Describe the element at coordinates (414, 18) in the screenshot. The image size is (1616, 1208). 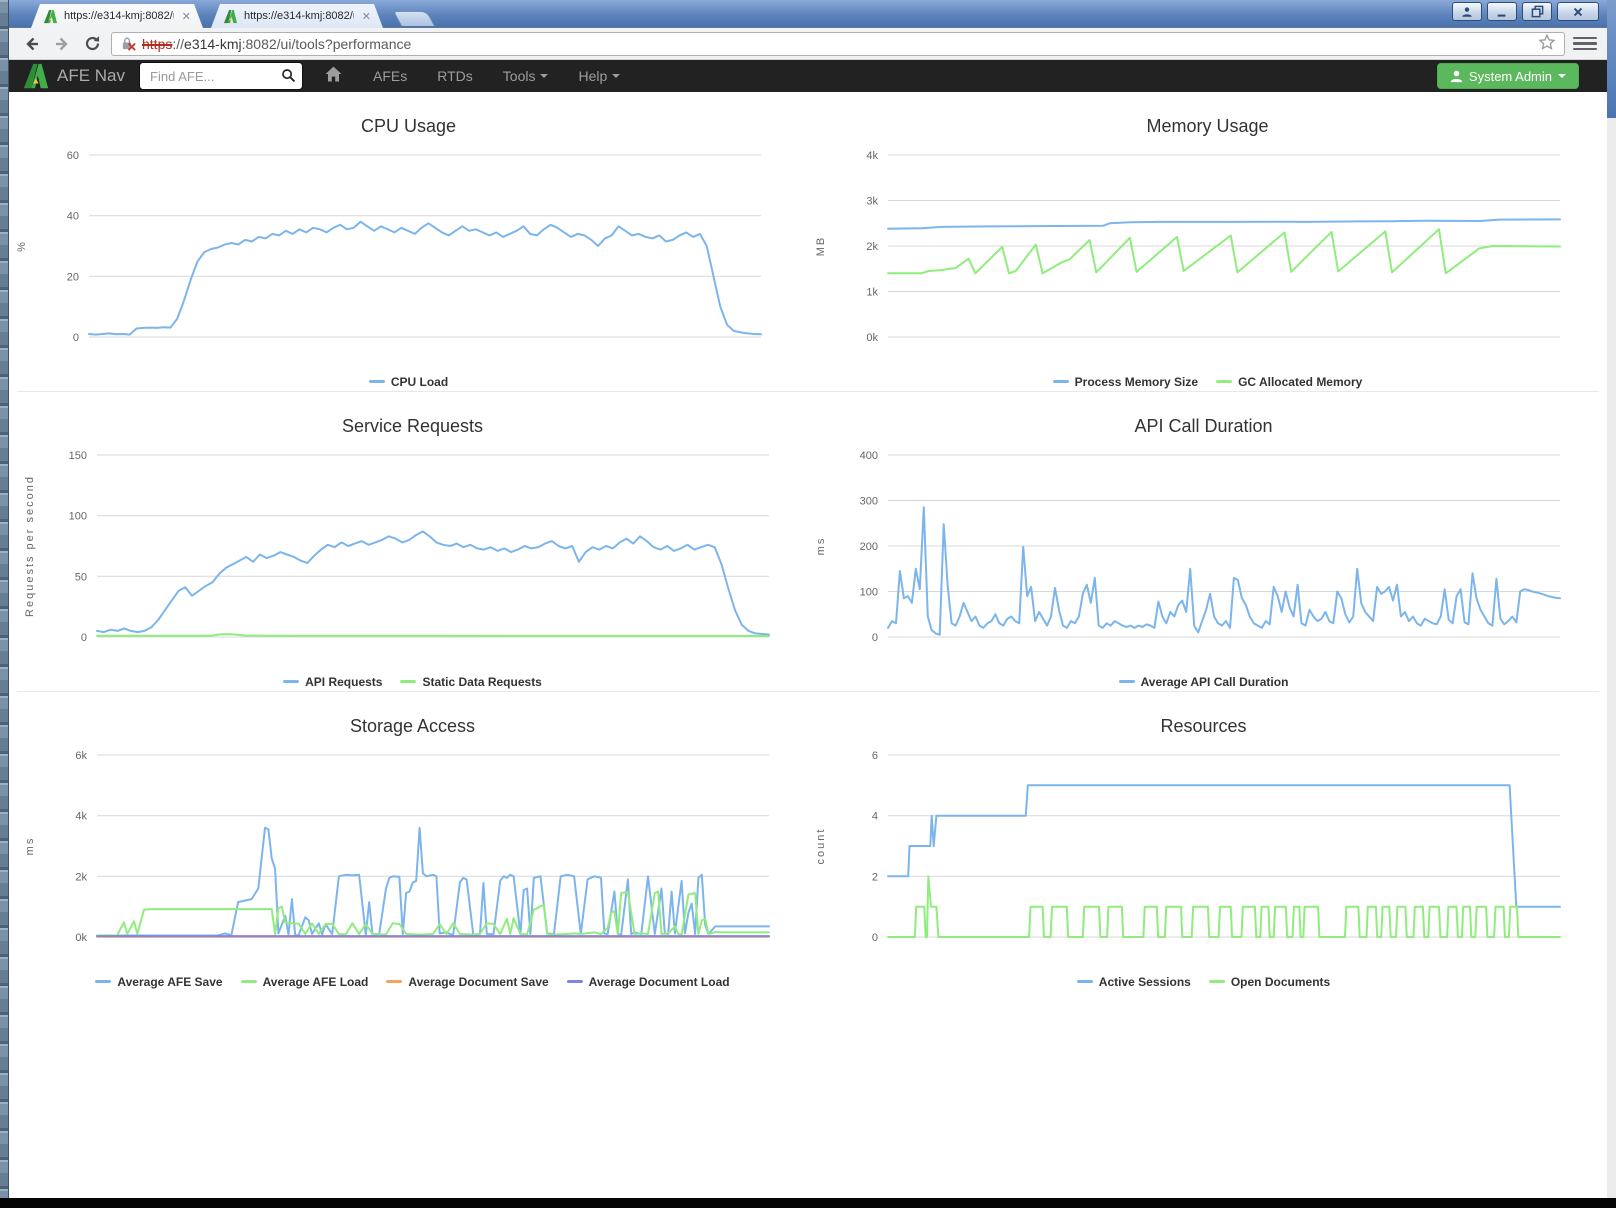
I see `new-tab-button` at that location.